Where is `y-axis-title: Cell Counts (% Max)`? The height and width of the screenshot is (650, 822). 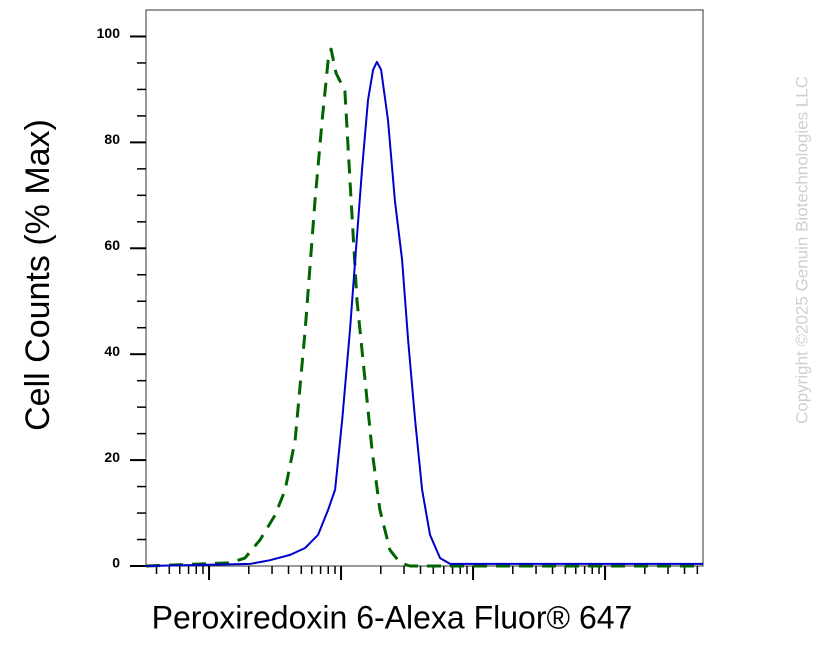
y-axis-title: Cell Counts (% Max) is located at coordinates (38, 275).